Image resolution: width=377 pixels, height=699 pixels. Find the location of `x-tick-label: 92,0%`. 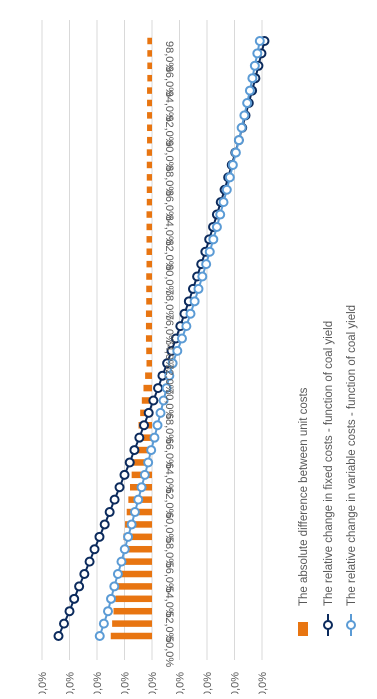

x-tick-label: 92,0% is located at coordinates (169, 130).